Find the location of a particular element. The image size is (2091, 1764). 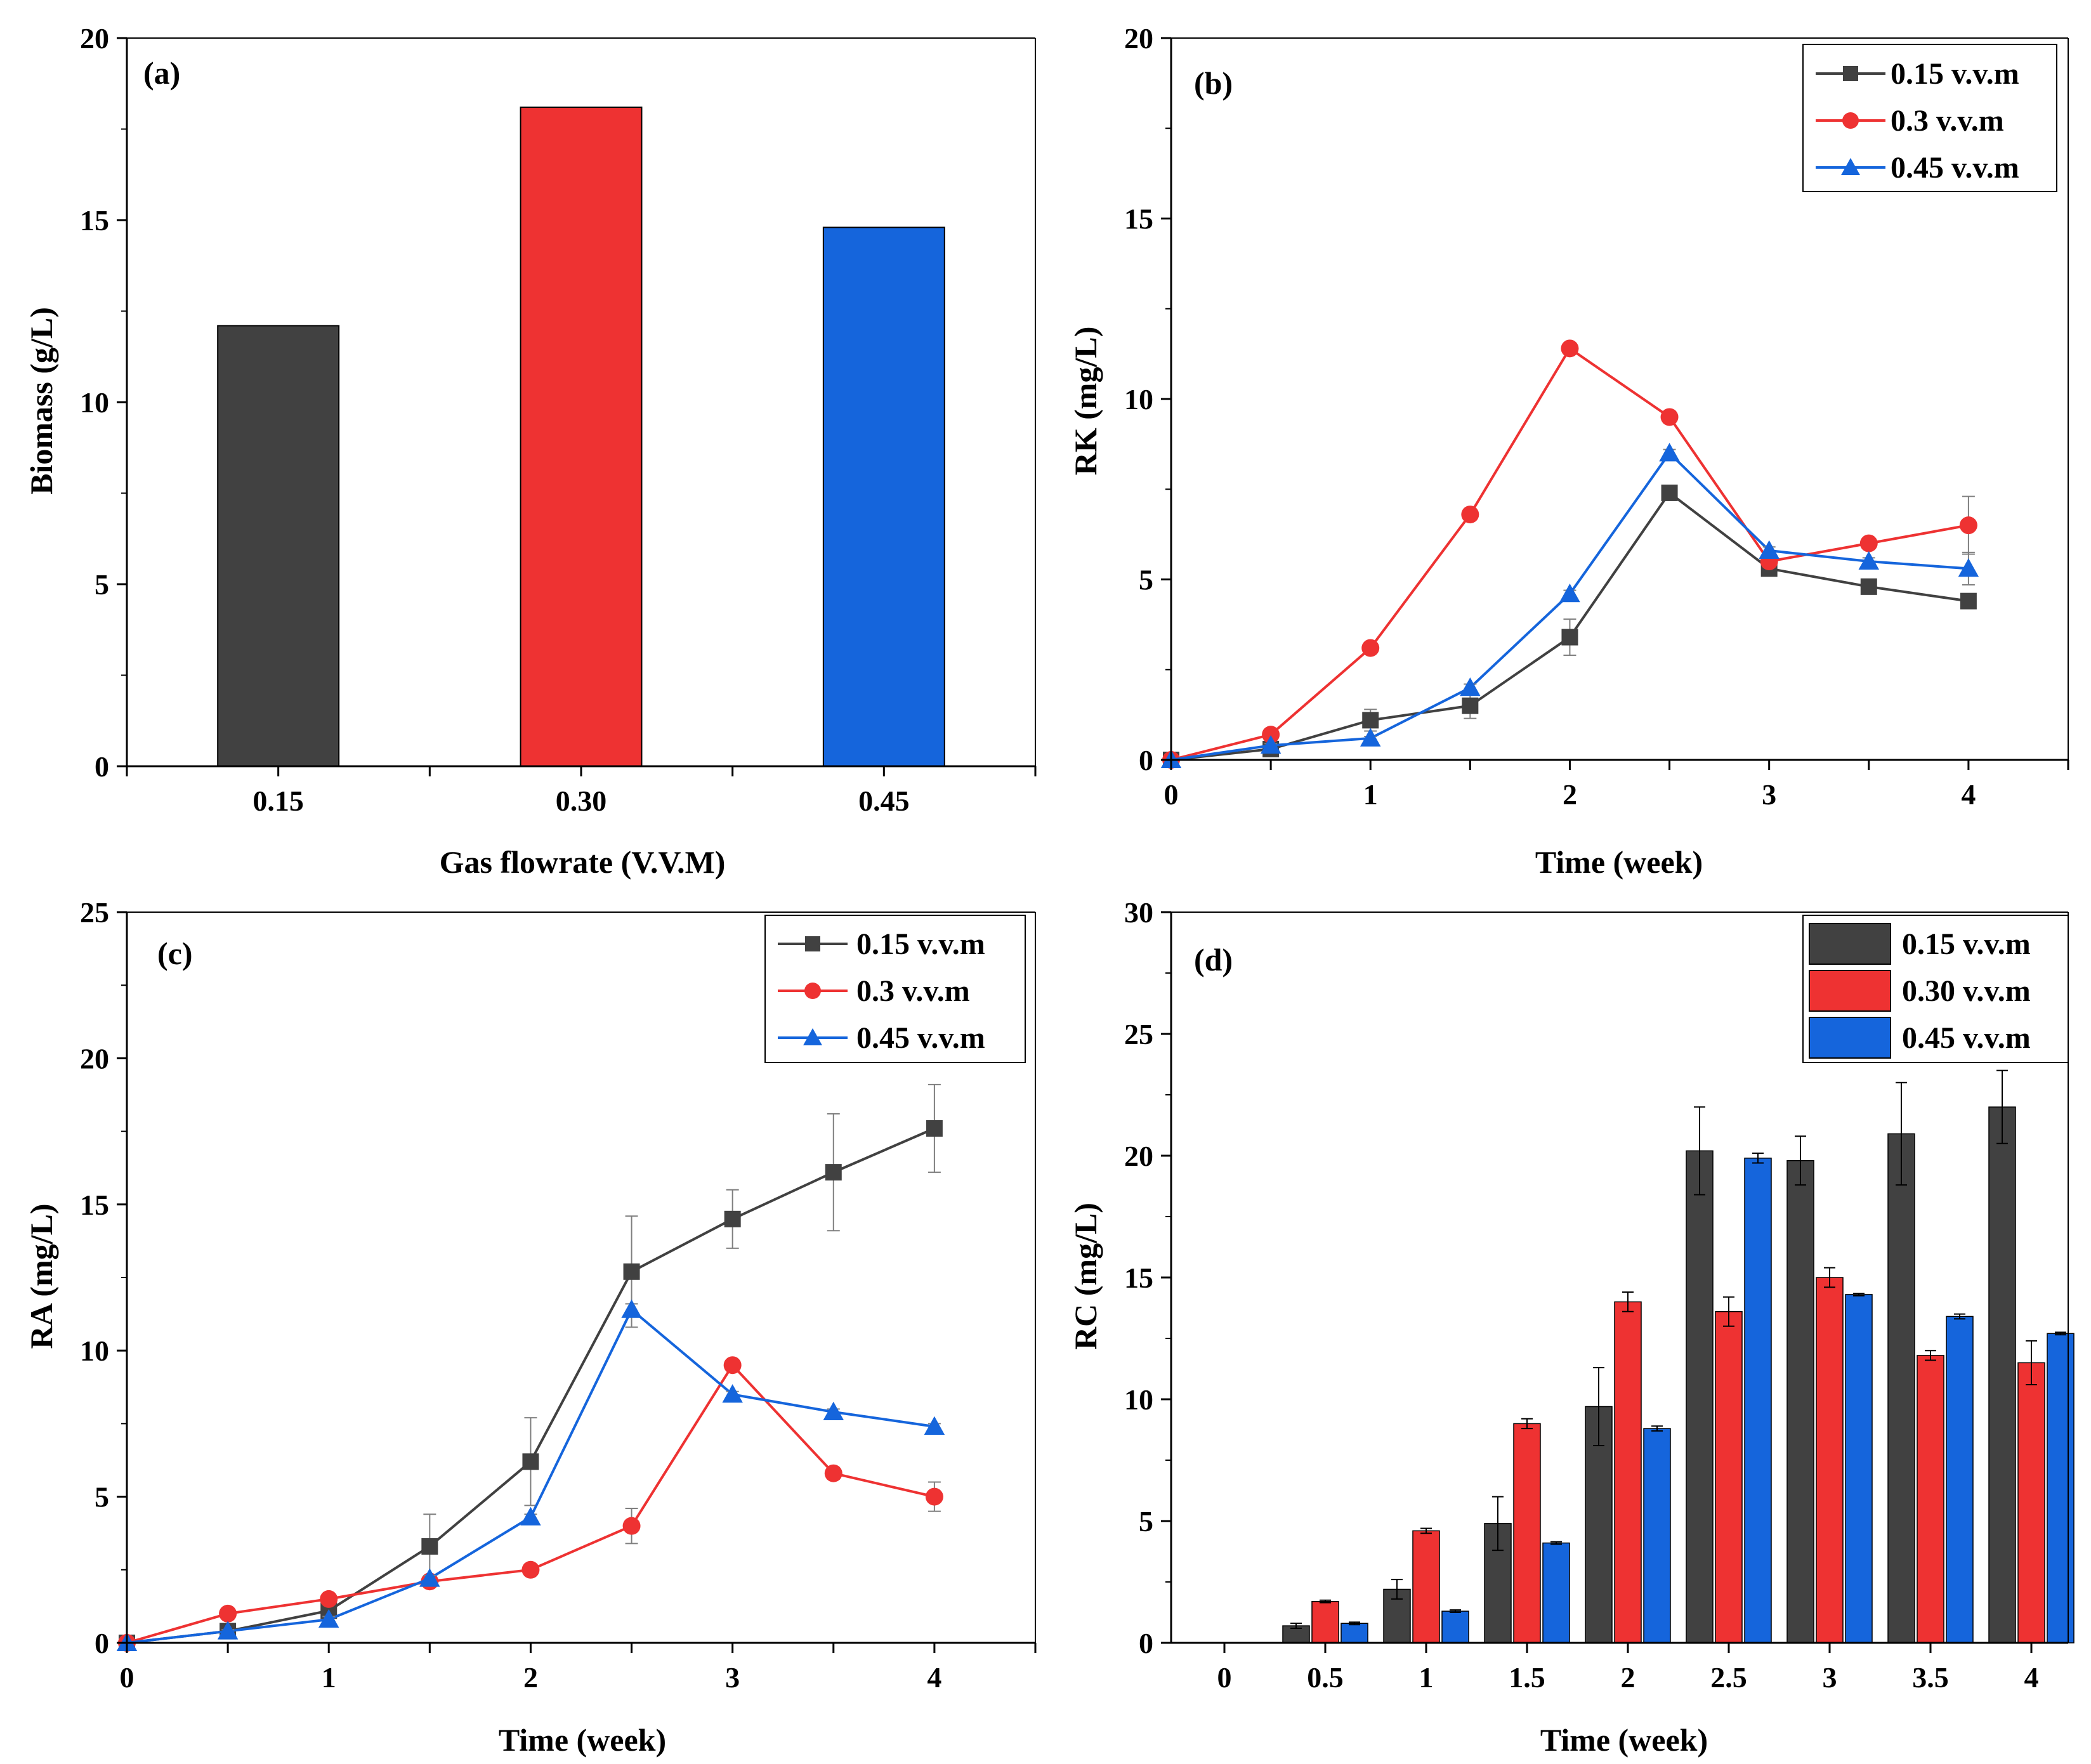

x-tick-label: 0.5 is located at coordinates (1325, 1677).